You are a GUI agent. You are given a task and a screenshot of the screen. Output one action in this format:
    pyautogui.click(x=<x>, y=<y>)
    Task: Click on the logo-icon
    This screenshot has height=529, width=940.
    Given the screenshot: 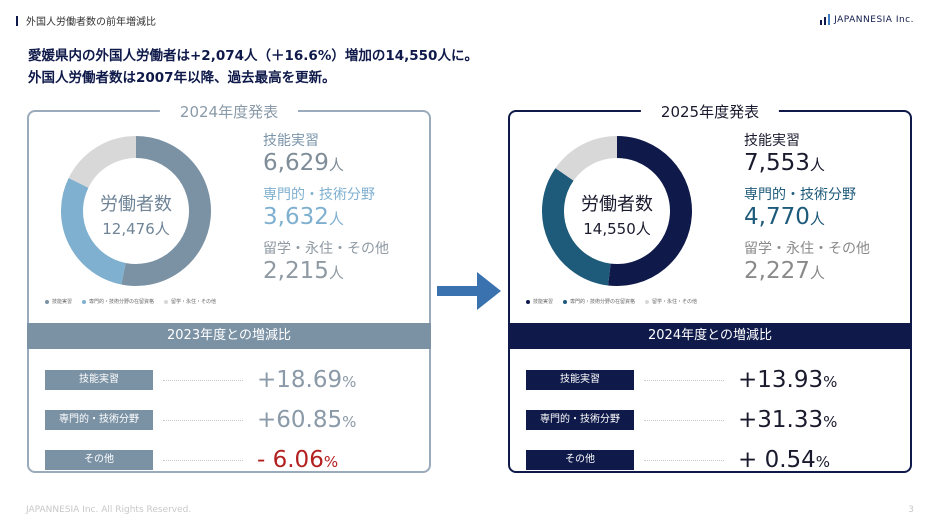 What is the action you would take?
    pyautogui.click(x=825, y=19)
    